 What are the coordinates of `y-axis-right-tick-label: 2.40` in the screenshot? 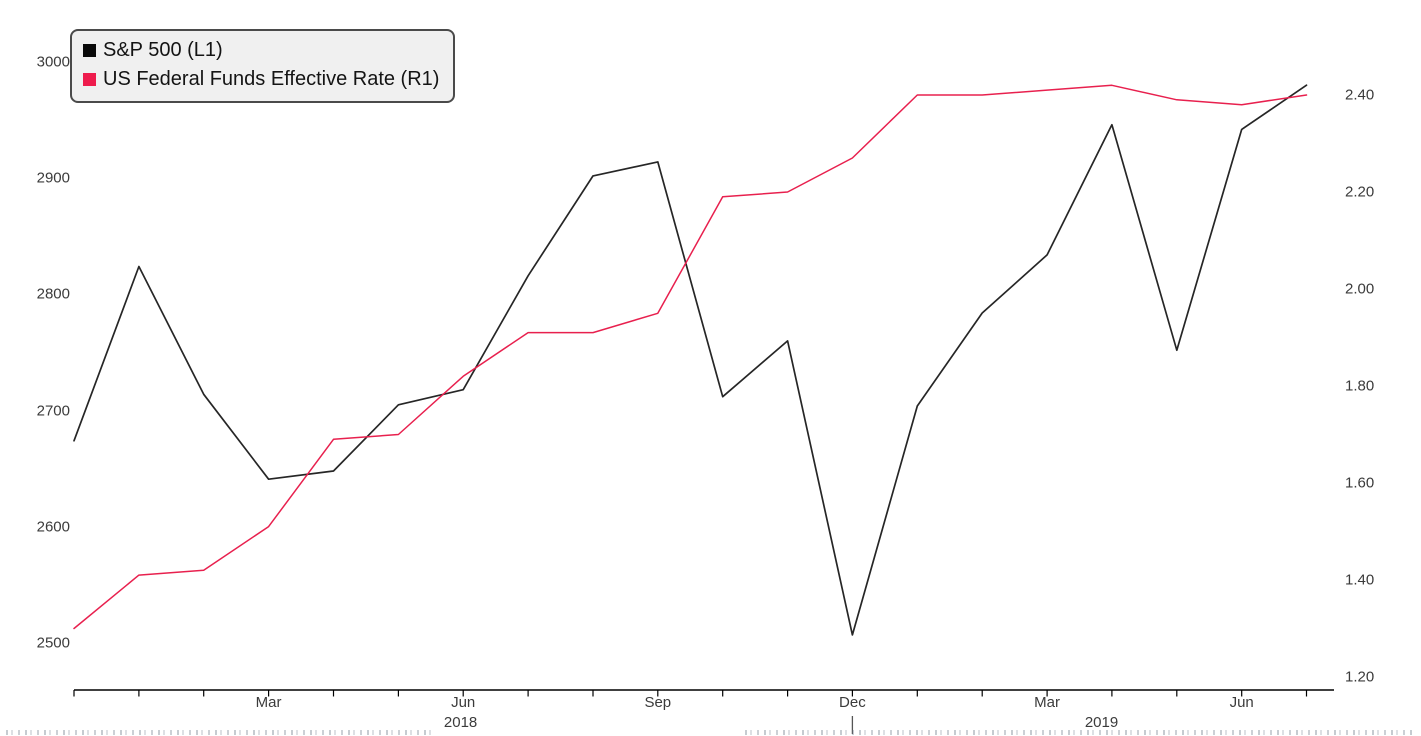 It's located at (1360, 95).